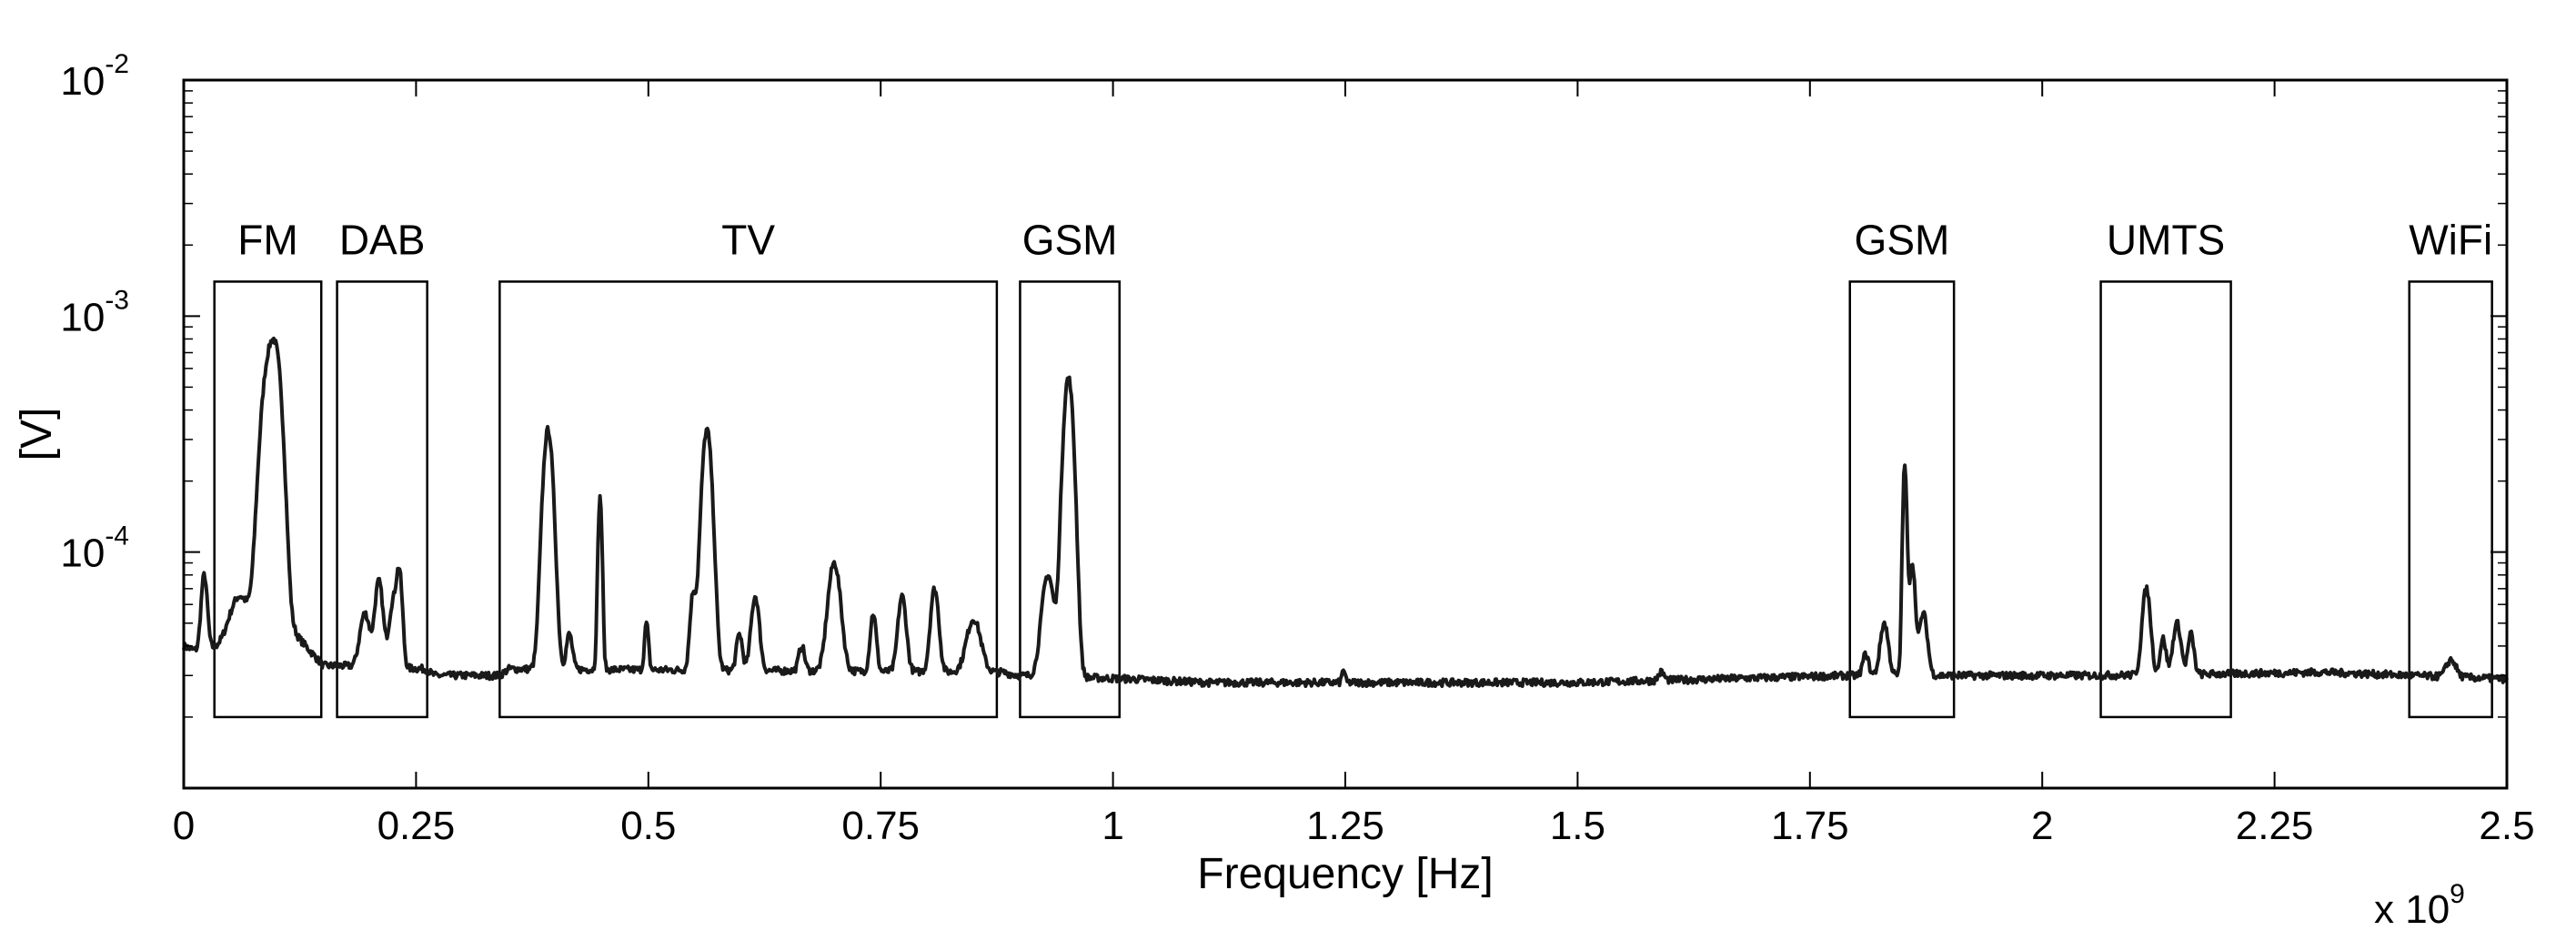  Describe the element at coordinates (1810, 826) in the screenshot. I see `x-tick-label: 1.75` at that location.